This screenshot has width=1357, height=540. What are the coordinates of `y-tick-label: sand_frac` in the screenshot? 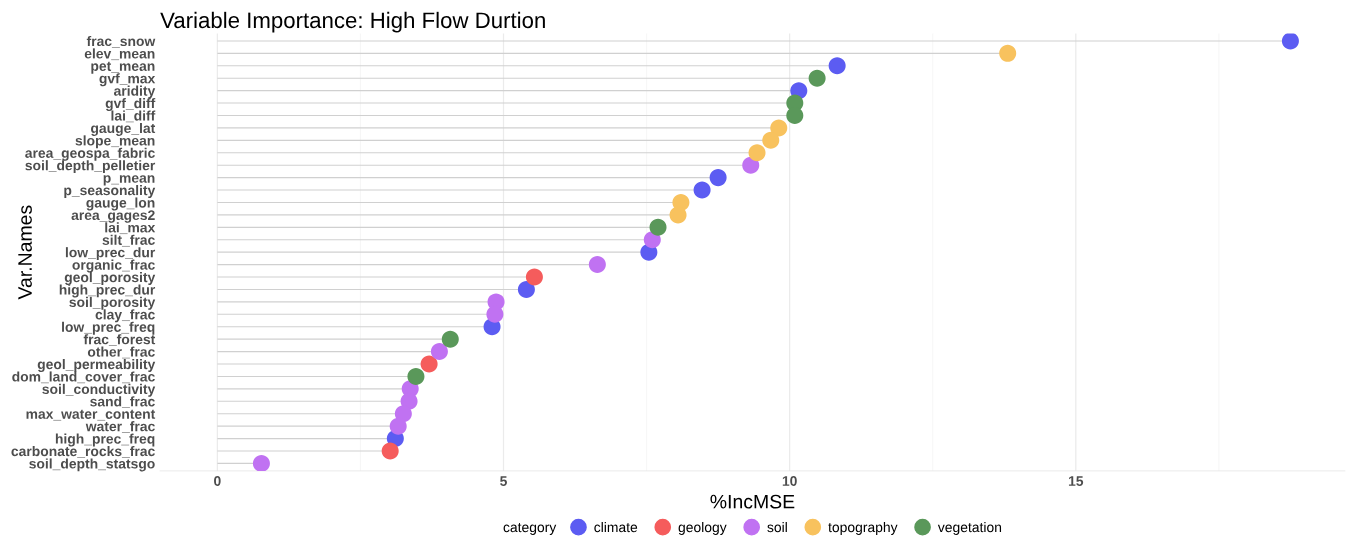 It's located at (122, 402).